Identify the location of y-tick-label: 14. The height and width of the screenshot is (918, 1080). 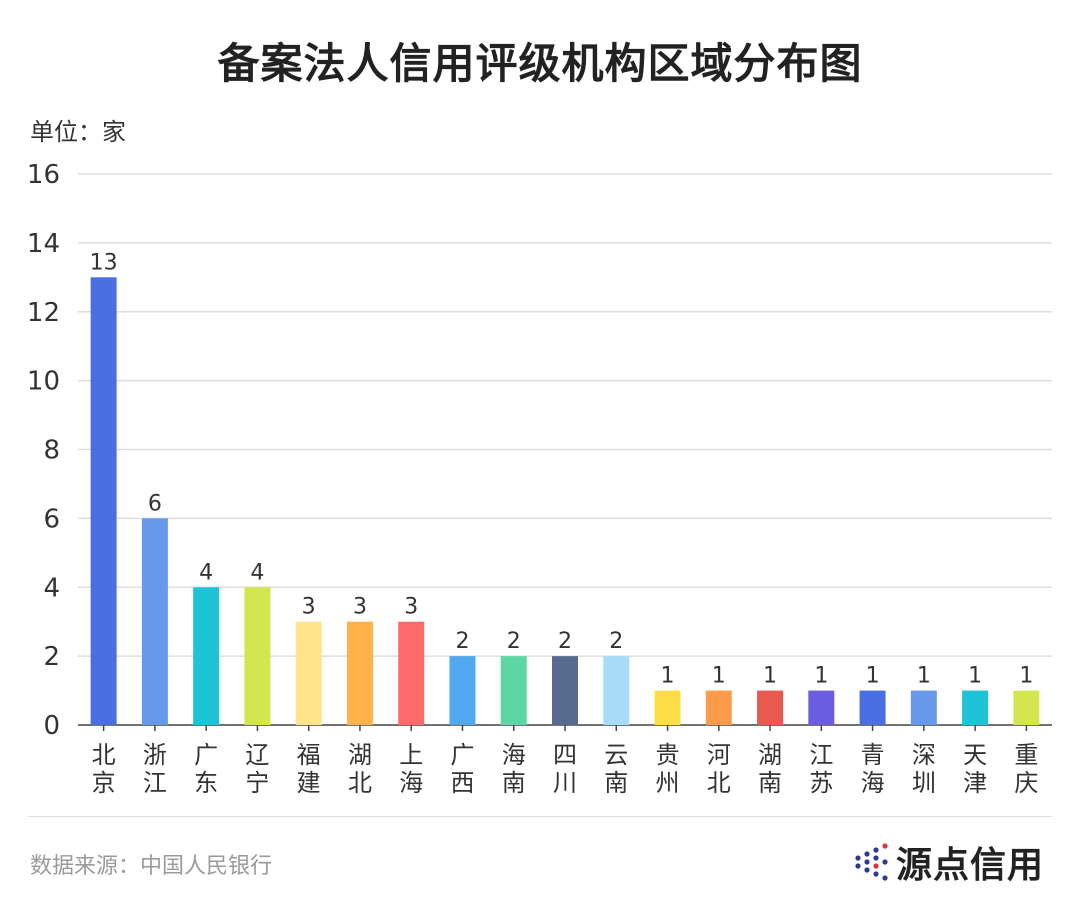
(43, 244).